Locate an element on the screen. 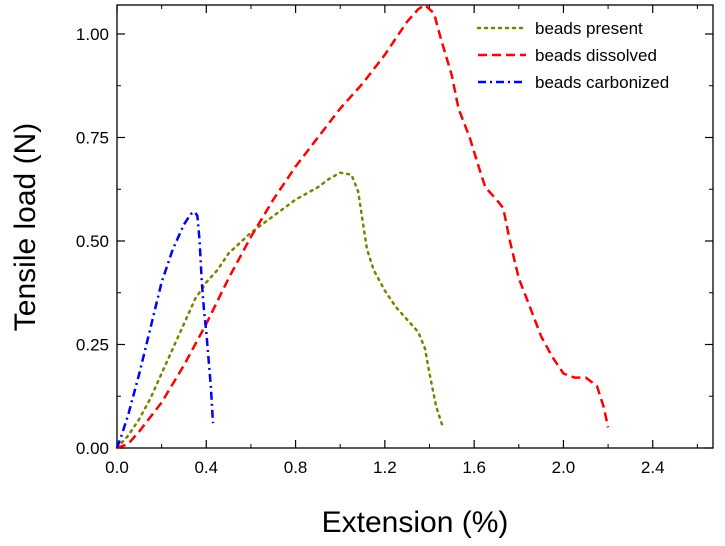 This screenshot has height=546, width=725. legend-label: beads carbonized is located at coordinates (602, 82).